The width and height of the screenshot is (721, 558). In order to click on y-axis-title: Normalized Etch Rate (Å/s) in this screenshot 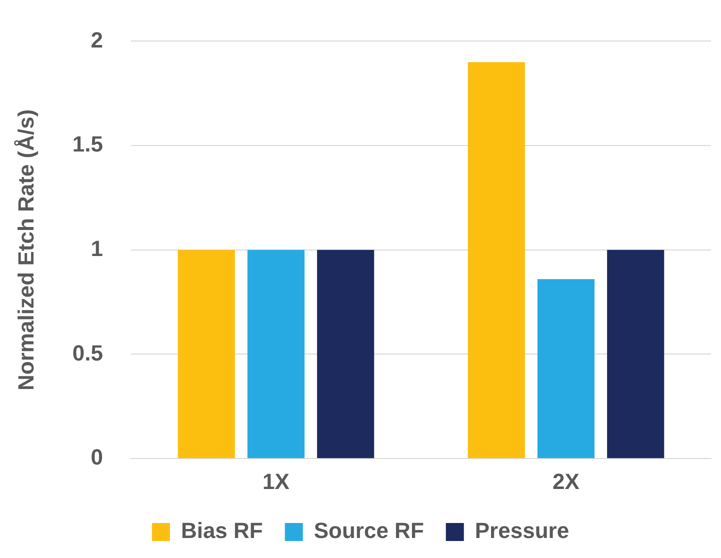, I will do `click(25, 249)`.